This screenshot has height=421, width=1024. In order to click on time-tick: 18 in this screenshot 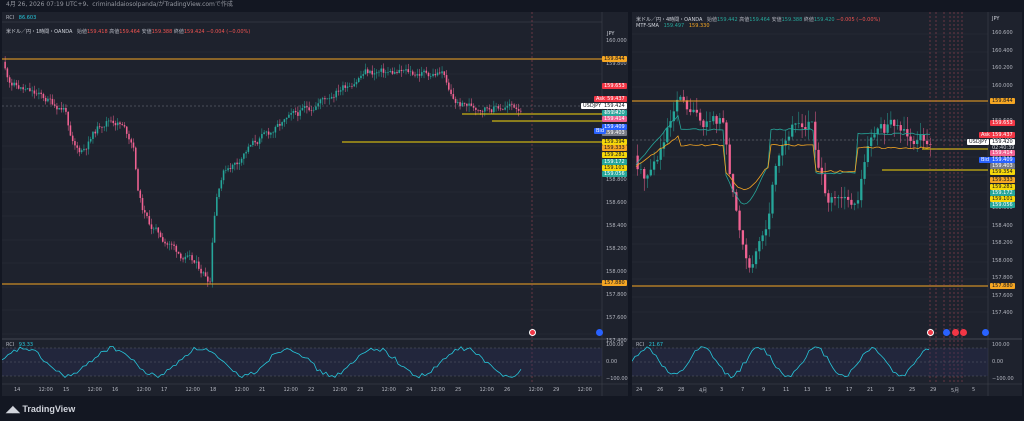, I will do `click(213, 390)`.